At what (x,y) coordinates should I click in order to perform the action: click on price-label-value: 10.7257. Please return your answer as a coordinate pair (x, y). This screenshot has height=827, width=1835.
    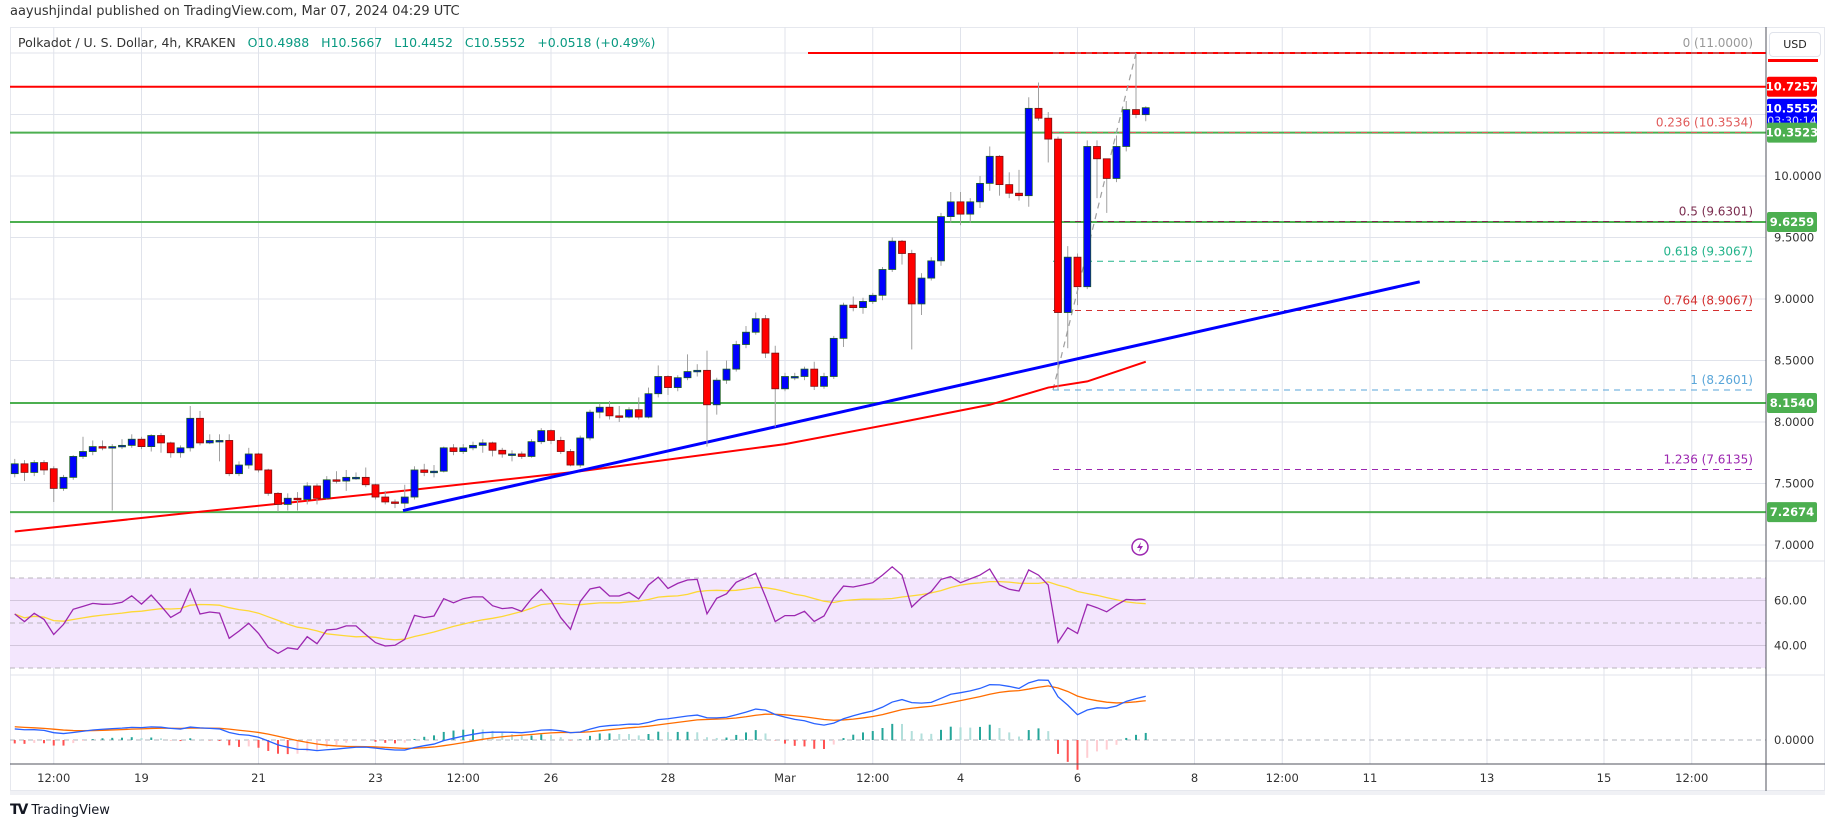
    Looking at the image, I should click on (1792, 87).